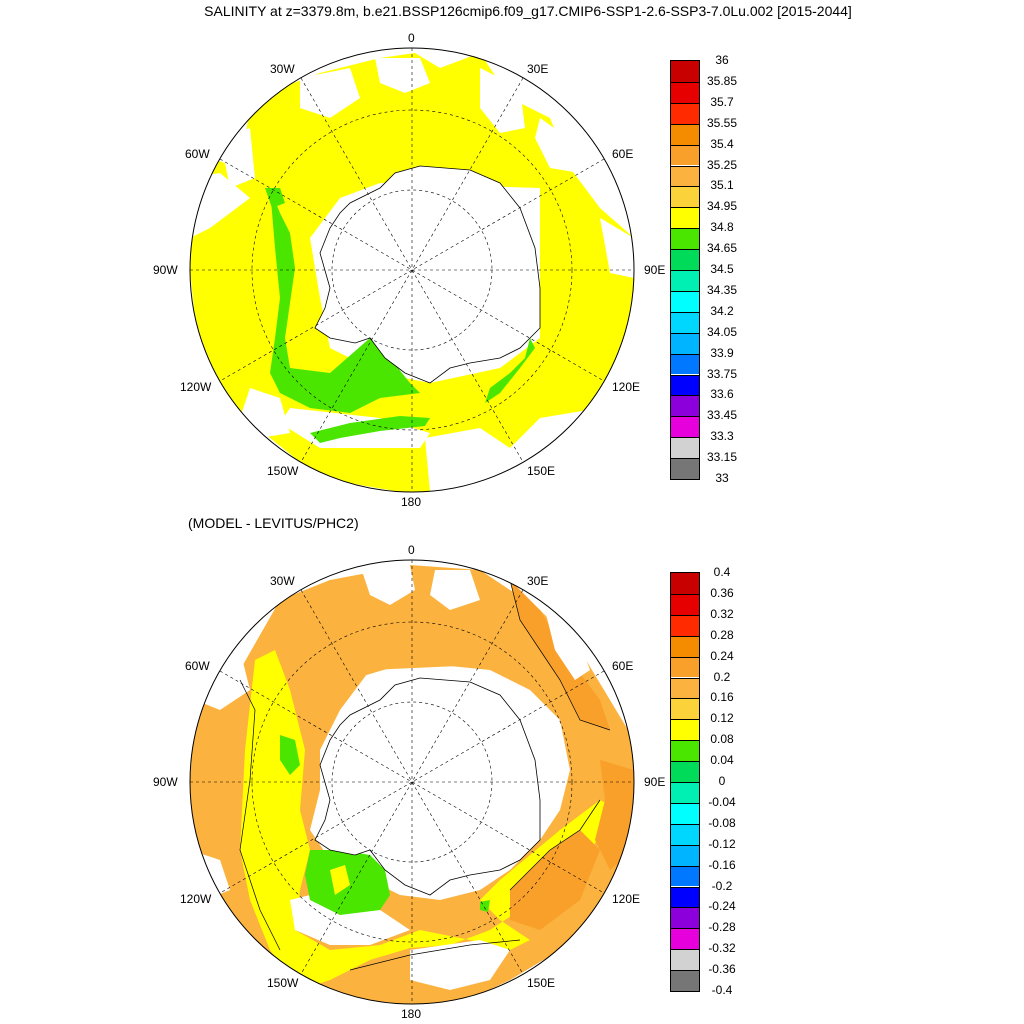 The height and width of the screenshot is (1024, 1024). What do you see at coordinates (722, 697) in the screenshot?
I see `difference-tick-label: 0.16` at bounding box center [722, 697].